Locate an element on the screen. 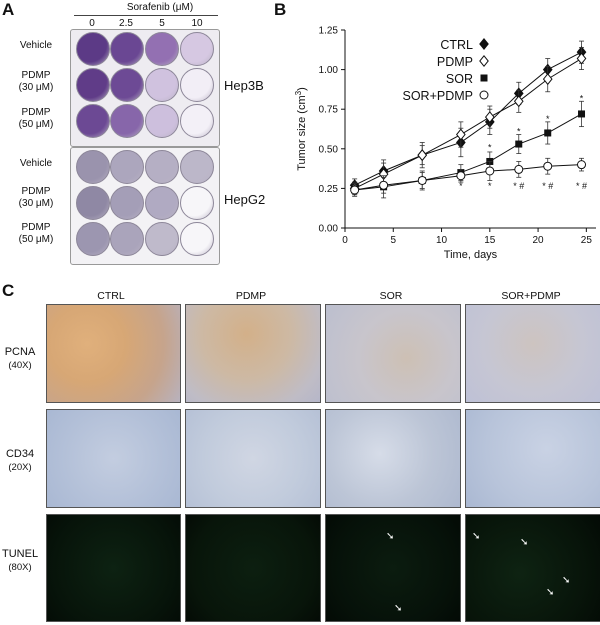 This screenshot has width=600, height=625. hep3b-row-pdmp30-label: PDMP (30 μM) is located at coordinates (36, 81).